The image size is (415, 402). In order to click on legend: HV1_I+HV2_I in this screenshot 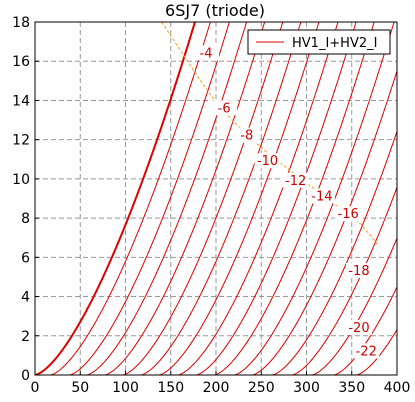, I will do `click(319, 42)`.